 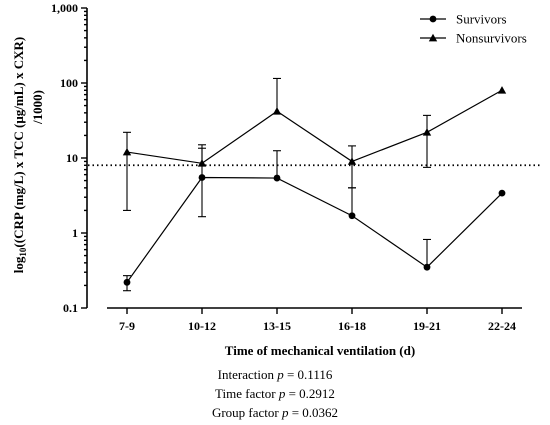 I want to click on interaction-stat: Interaction p = 0.1116, so click(x=275, y=374).